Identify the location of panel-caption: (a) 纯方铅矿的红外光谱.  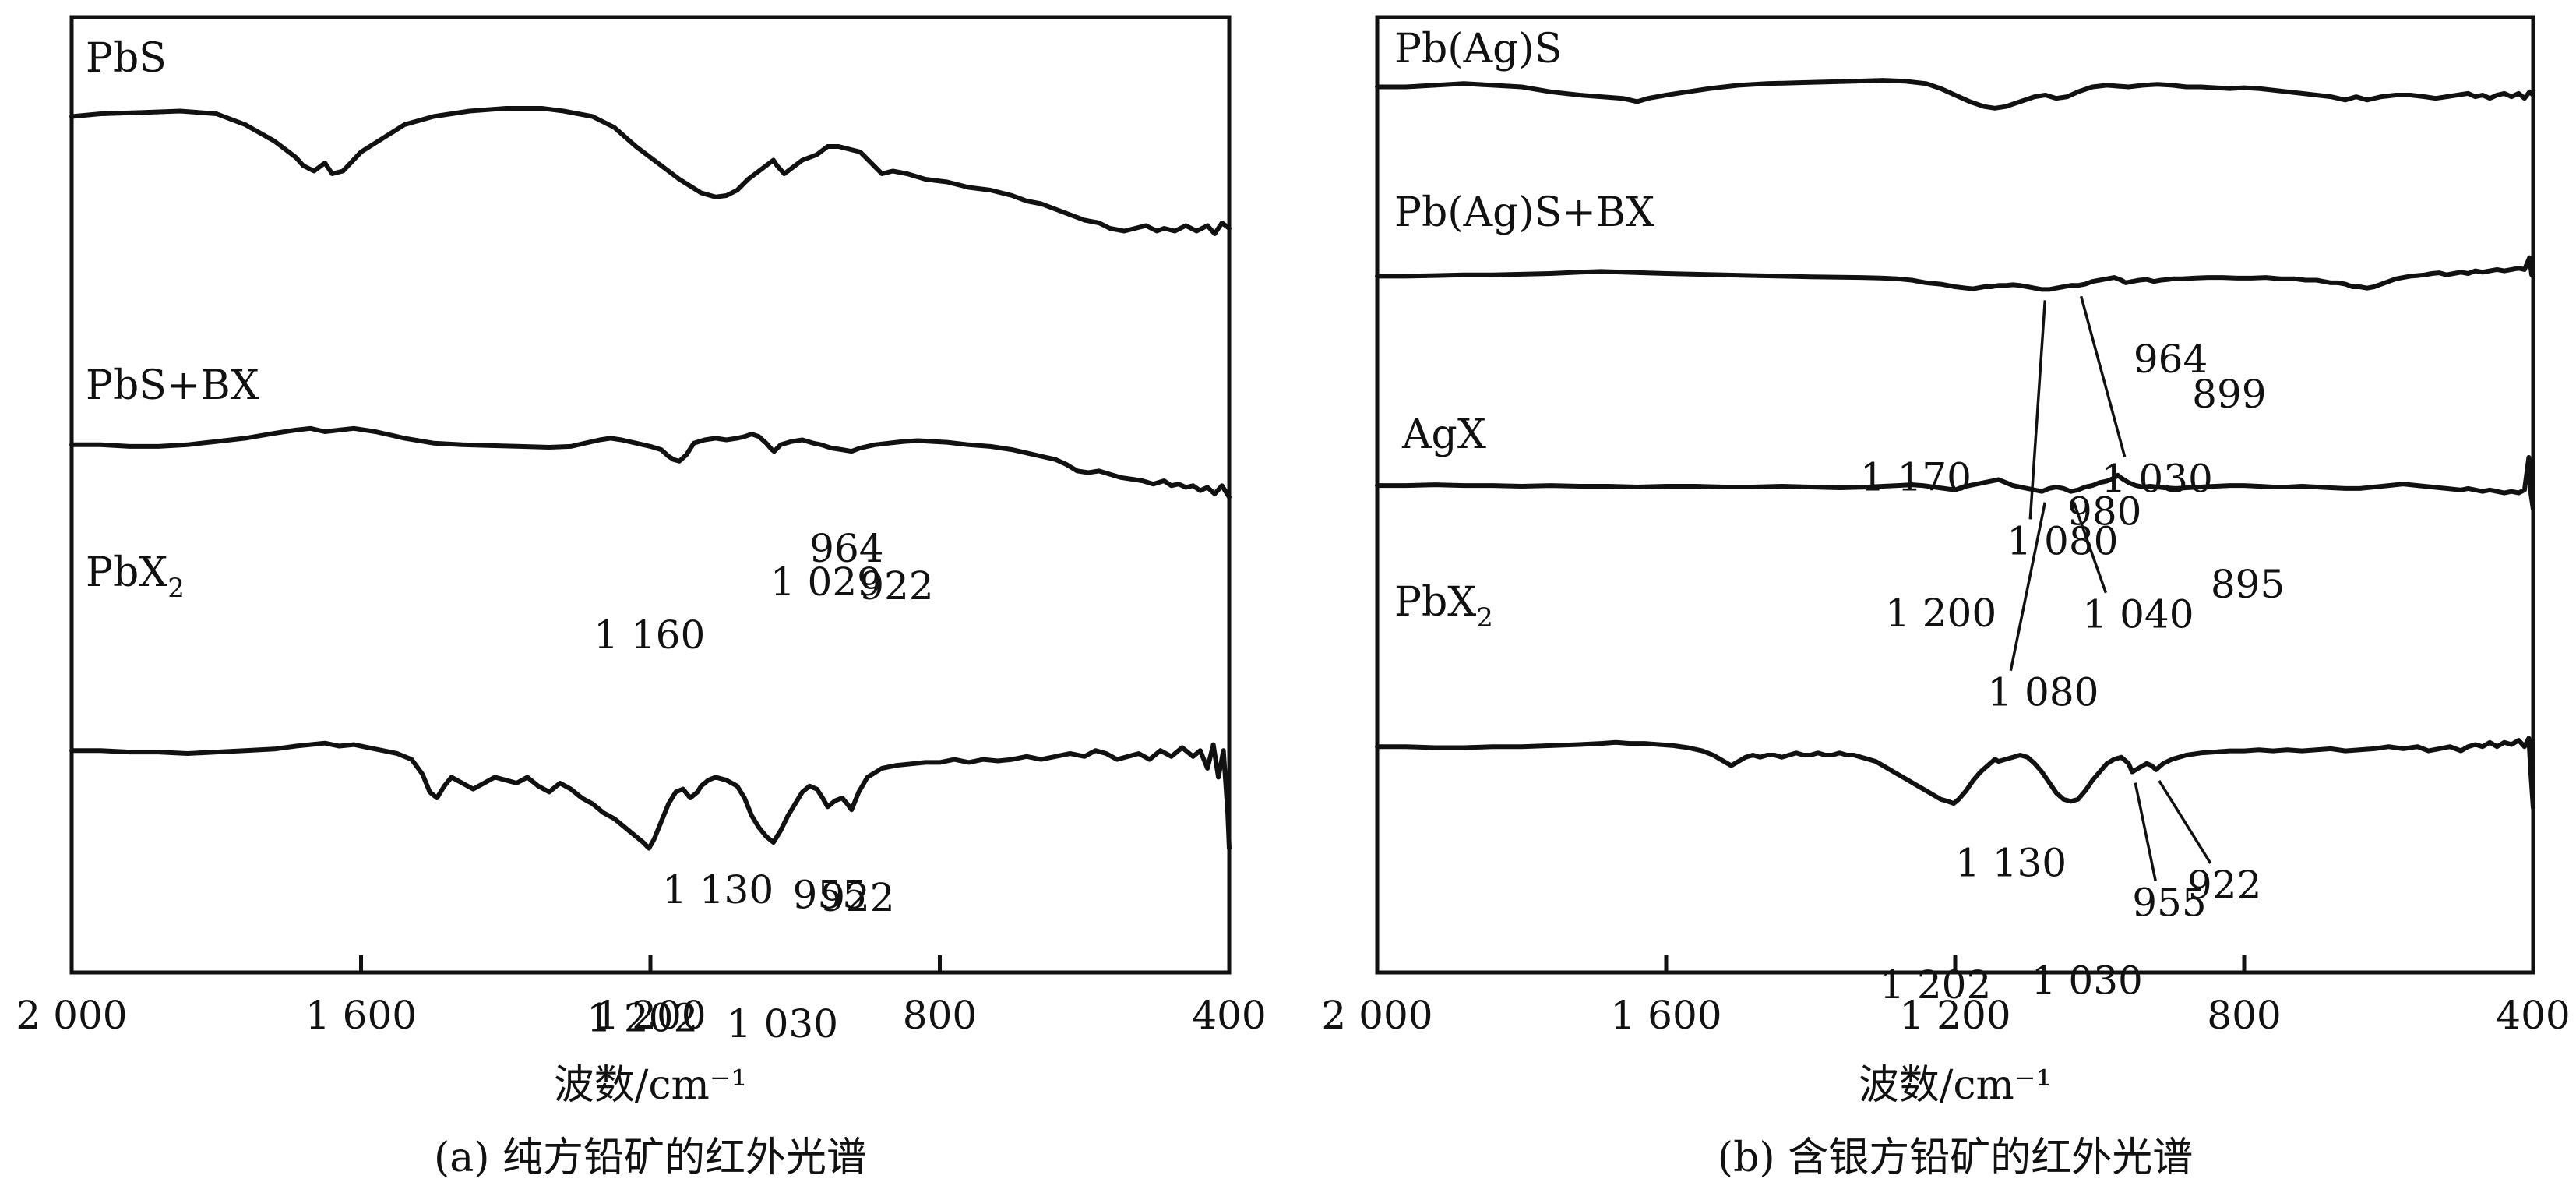
(650, 1158).